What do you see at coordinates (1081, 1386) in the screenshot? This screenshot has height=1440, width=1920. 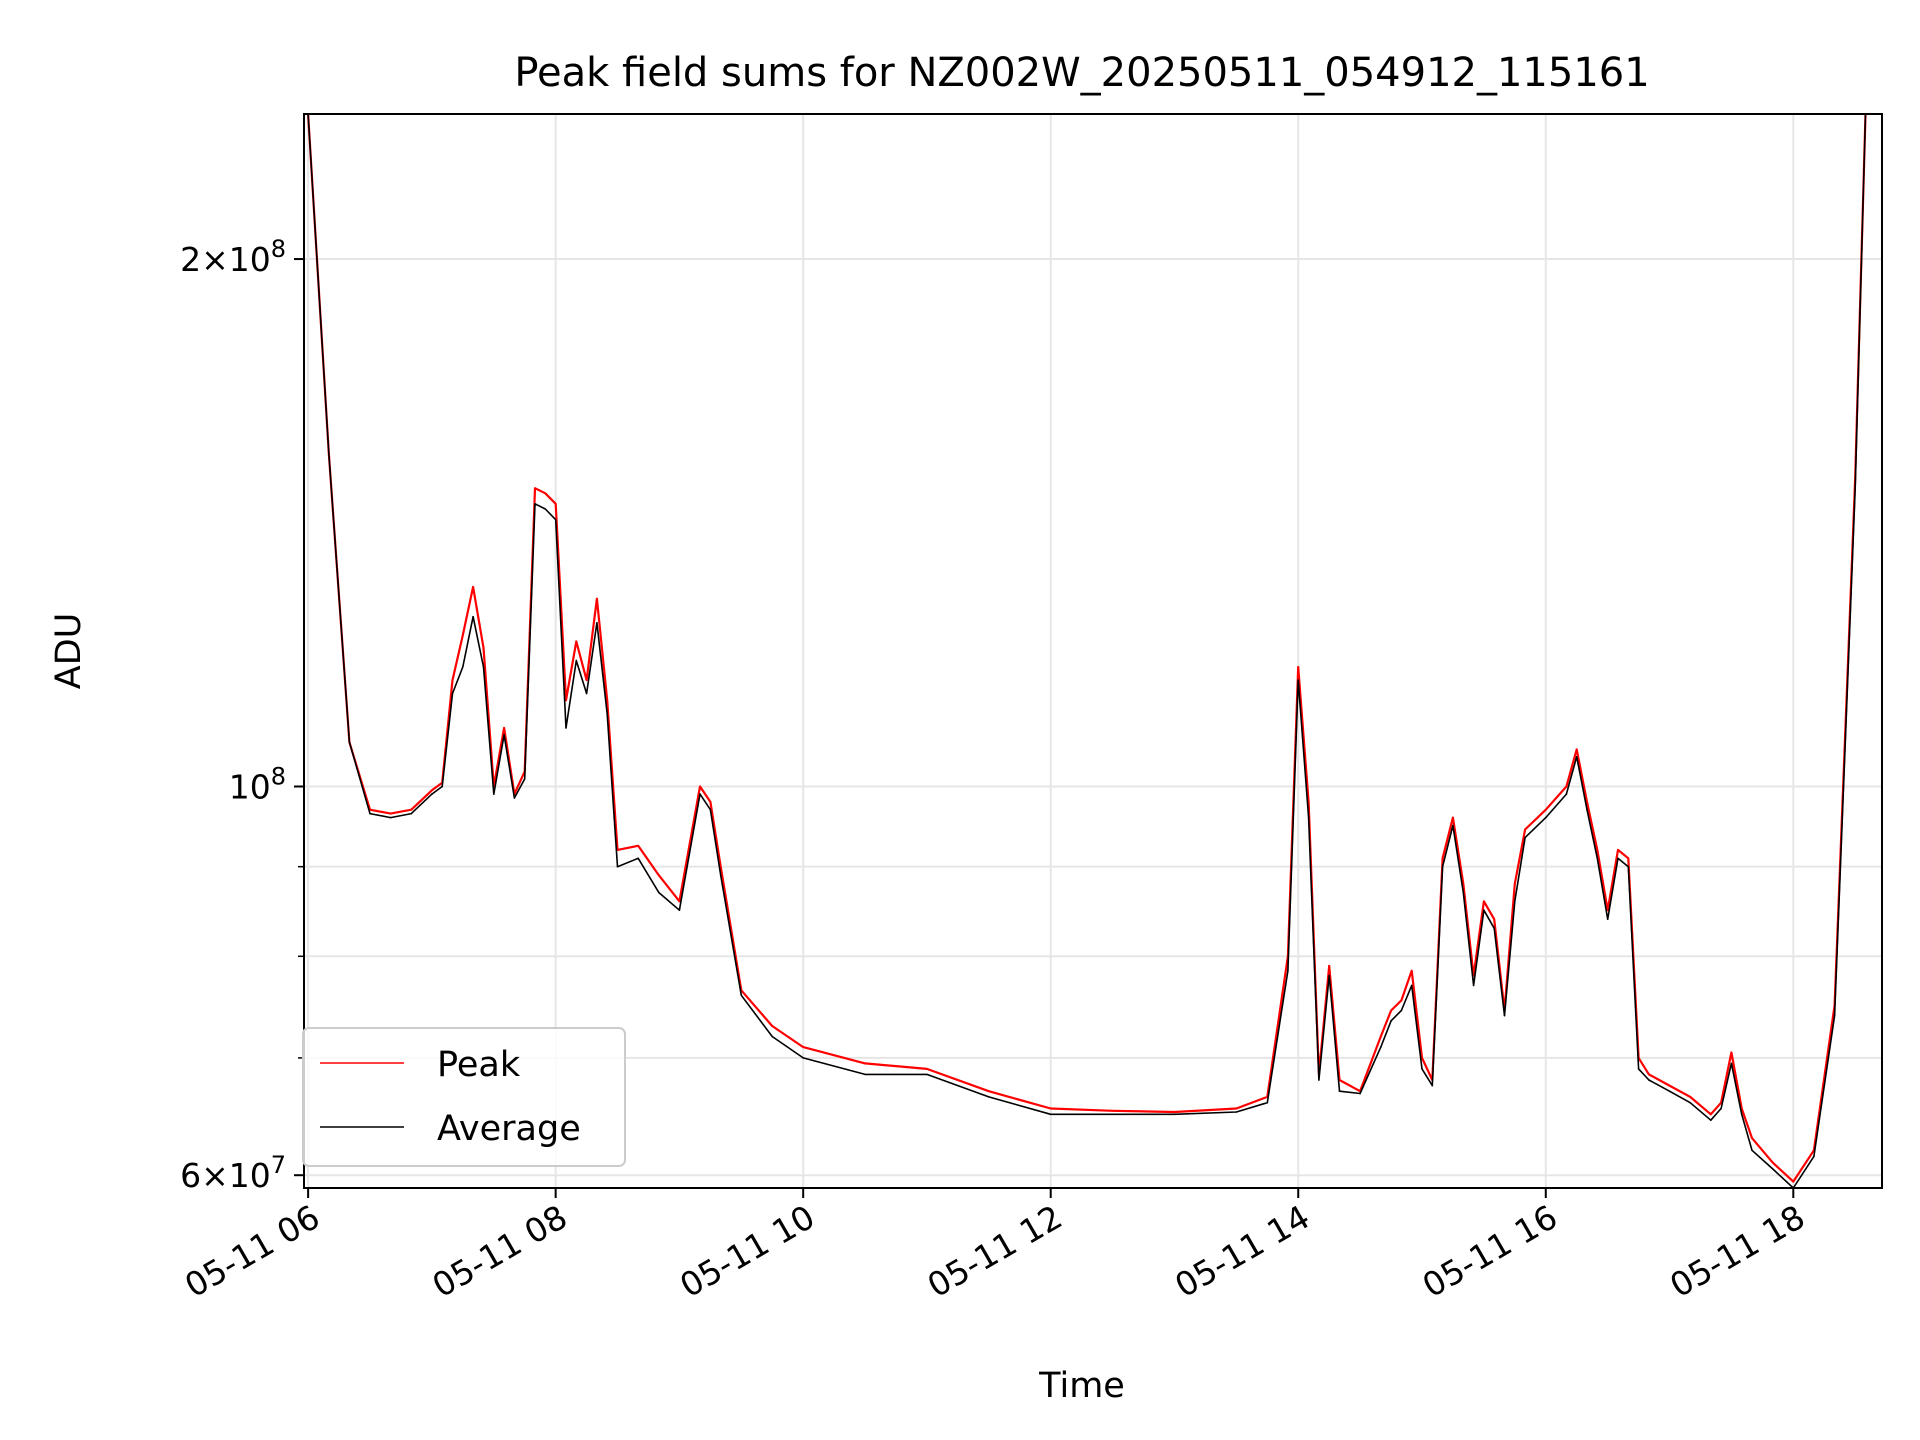 I see `x-axis-label: Time` at bounding box center [1081, 1386].